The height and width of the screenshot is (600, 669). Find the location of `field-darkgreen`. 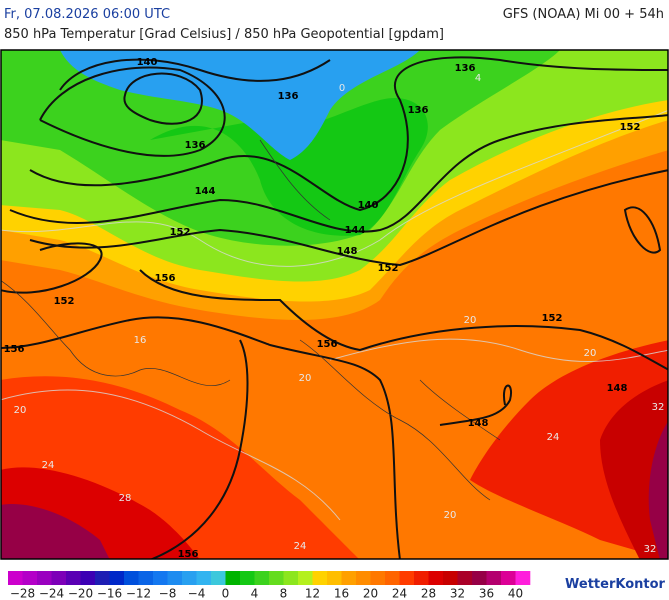

field-darkgreen is located at coordinates (289, 167).